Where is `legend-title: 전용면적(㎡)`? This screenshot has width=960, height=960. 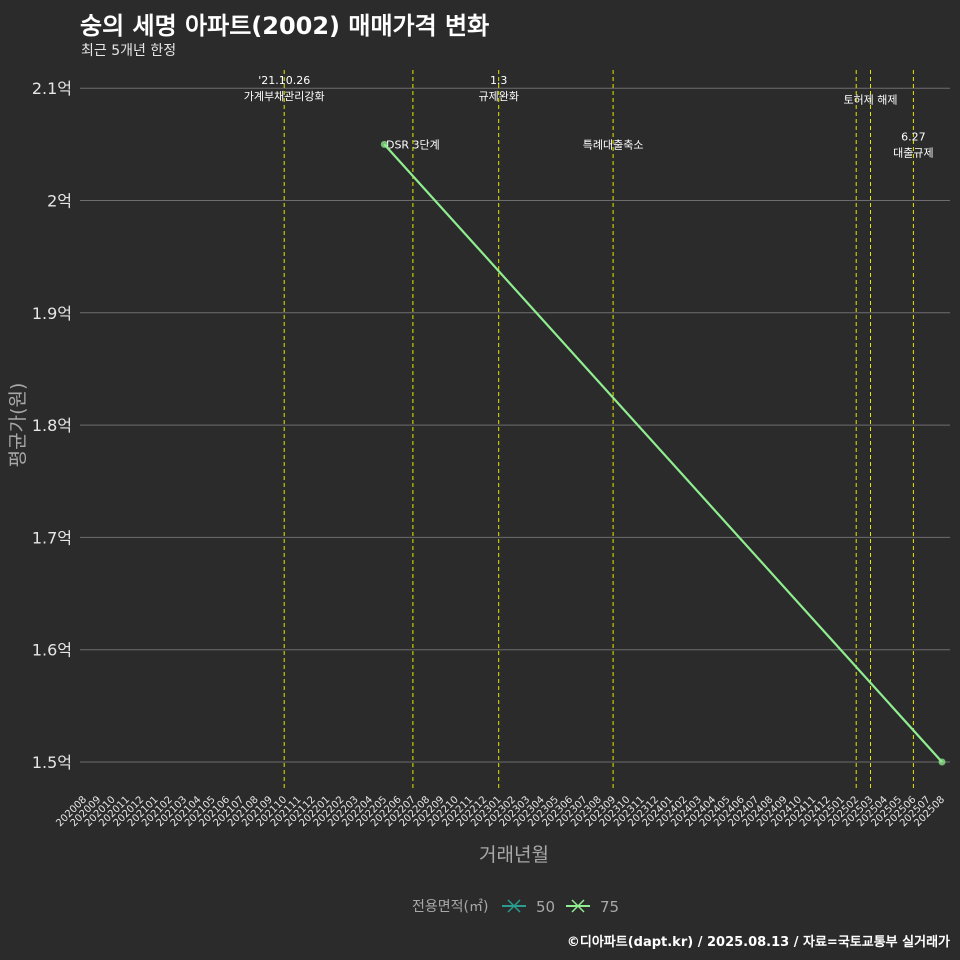
legend-title: 전용면적(㎡) is located at coordinates (450, 907).